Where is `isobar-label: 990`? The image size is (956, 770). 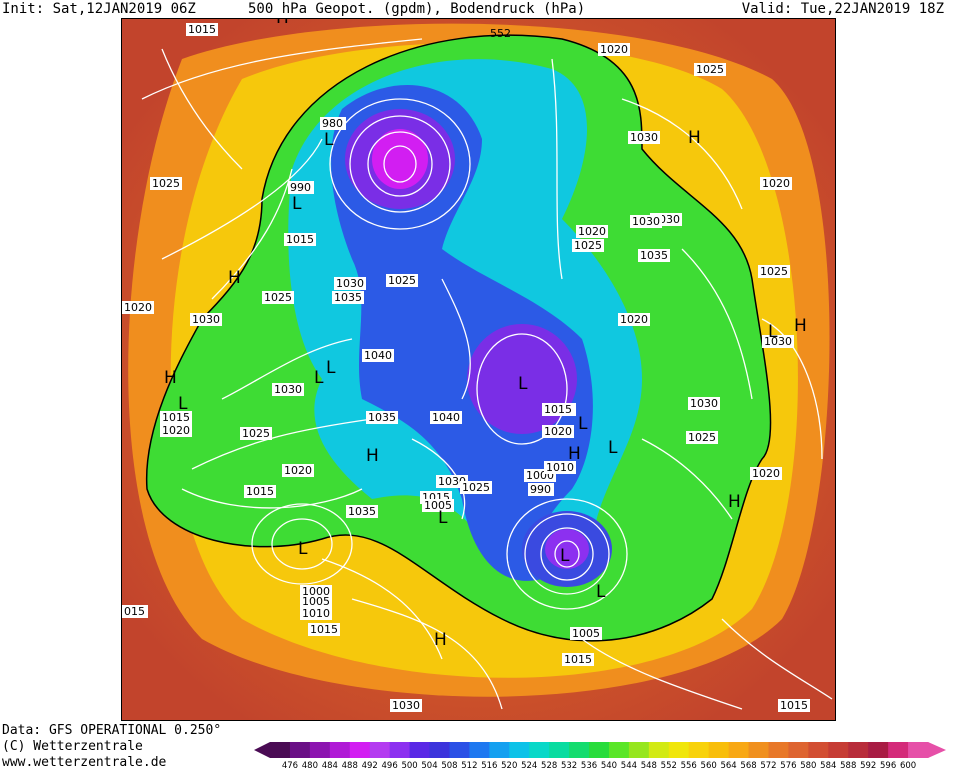
isobar-label: 990 is located at coordinates (541, 489).